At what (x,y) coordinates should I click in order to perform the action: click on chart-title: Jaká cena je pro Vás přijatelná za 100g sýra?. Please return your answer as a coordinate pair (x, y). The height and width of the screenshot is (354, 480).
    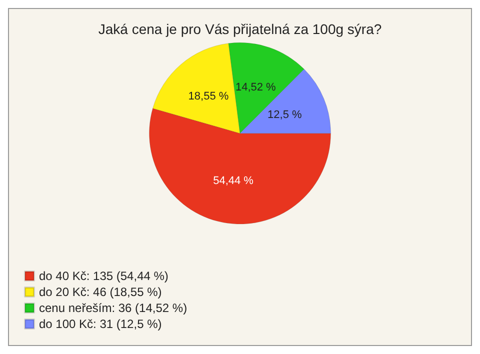
    Looking at the image, I should click on (240, 29).